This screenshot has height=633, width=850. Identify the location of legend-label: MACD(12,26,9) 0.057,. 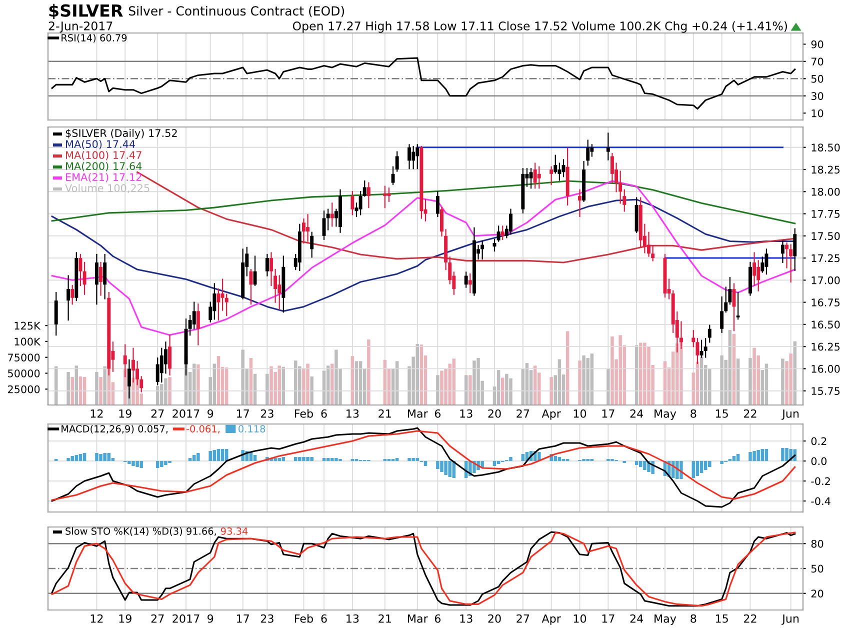
(115, 429).